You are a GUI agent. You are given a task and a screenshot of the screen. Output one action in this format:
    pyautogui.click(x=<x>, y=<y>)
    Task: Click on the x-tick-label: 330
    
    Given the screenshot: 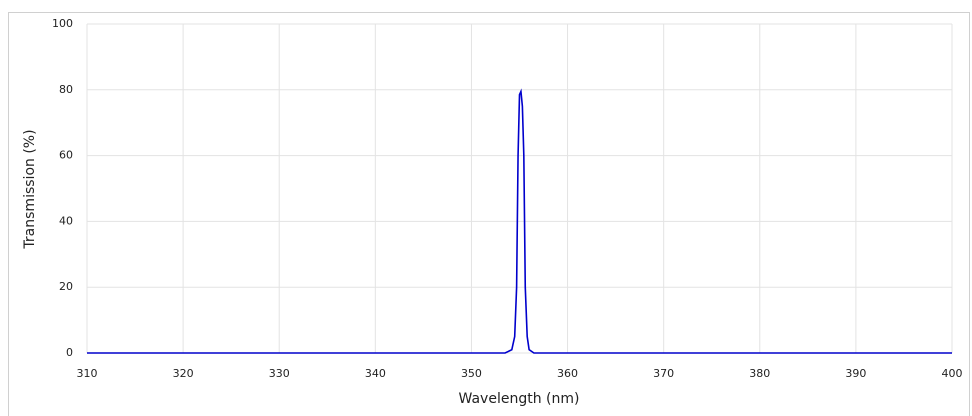 What is the action you would take?
    pyautogui.click(x=279, y=373)
    